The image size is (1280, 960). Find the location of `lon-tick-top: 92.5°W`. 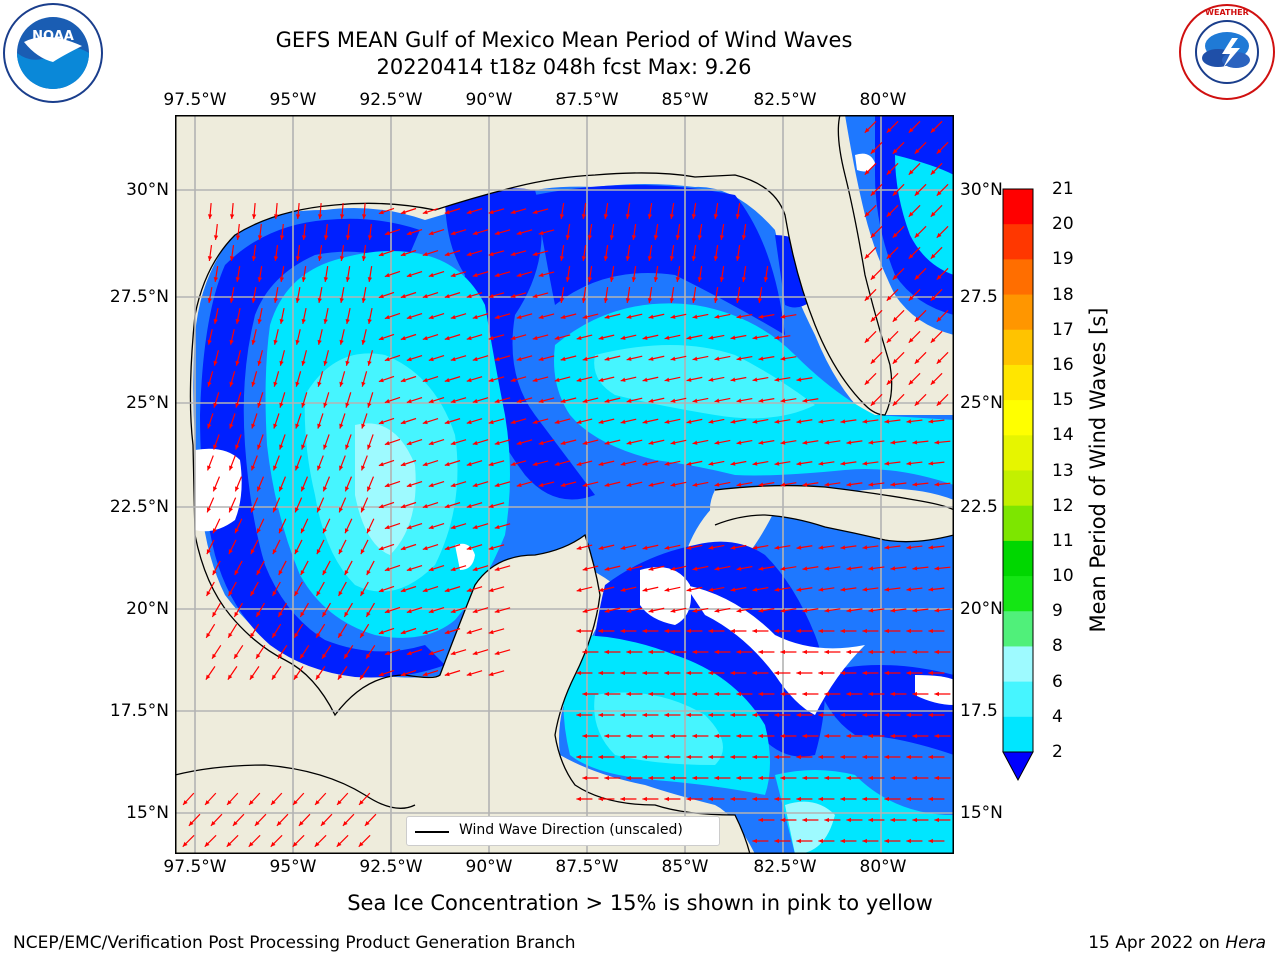

lon-tick-top: 92.5°W is located at coordinates (391, 100).